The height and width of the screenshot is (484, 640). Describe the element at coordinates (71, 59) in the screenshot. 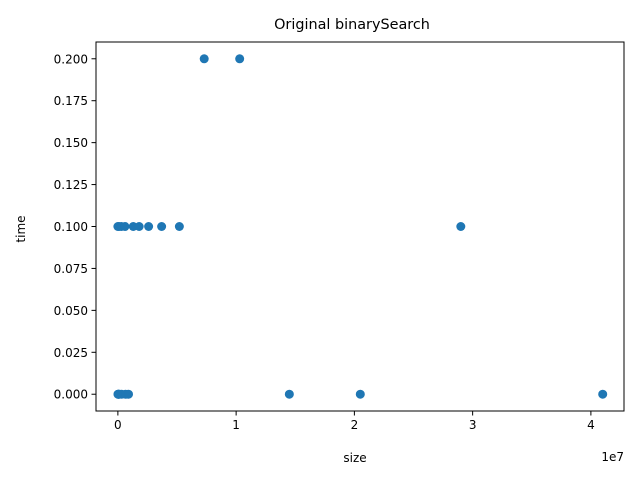

I see `y-tick-label: 0.200` at that location.